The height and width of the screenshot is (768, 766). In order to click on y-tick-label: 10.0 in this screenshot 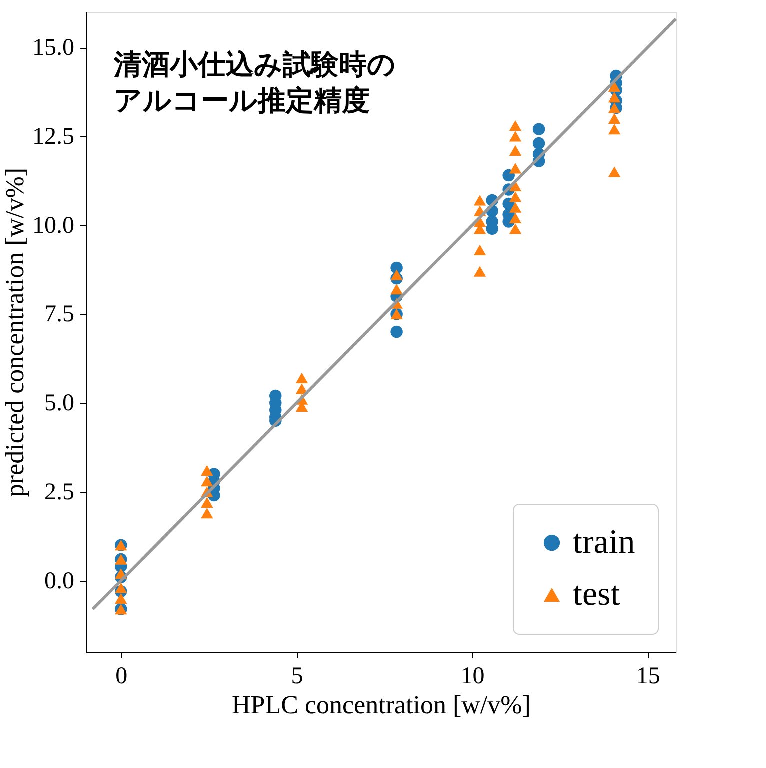, I will do `click(53, 225)`.